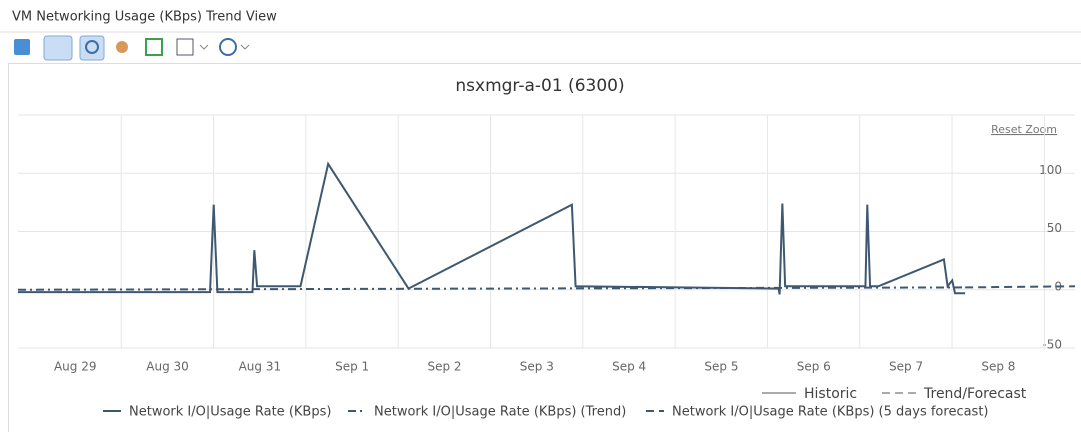  Describe the element at coordinates (830, 394) in the screenshot. I see `style-legend-label: Historic` at that location.